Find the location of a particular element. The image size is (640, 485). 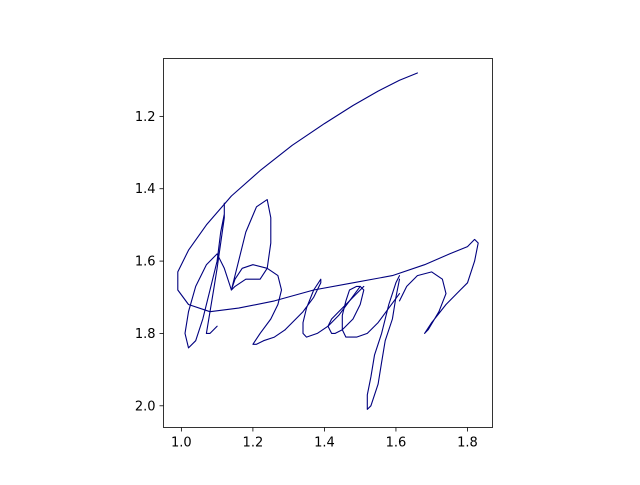

x-tick-label: 1.6 is located at coordinates (396, 443).